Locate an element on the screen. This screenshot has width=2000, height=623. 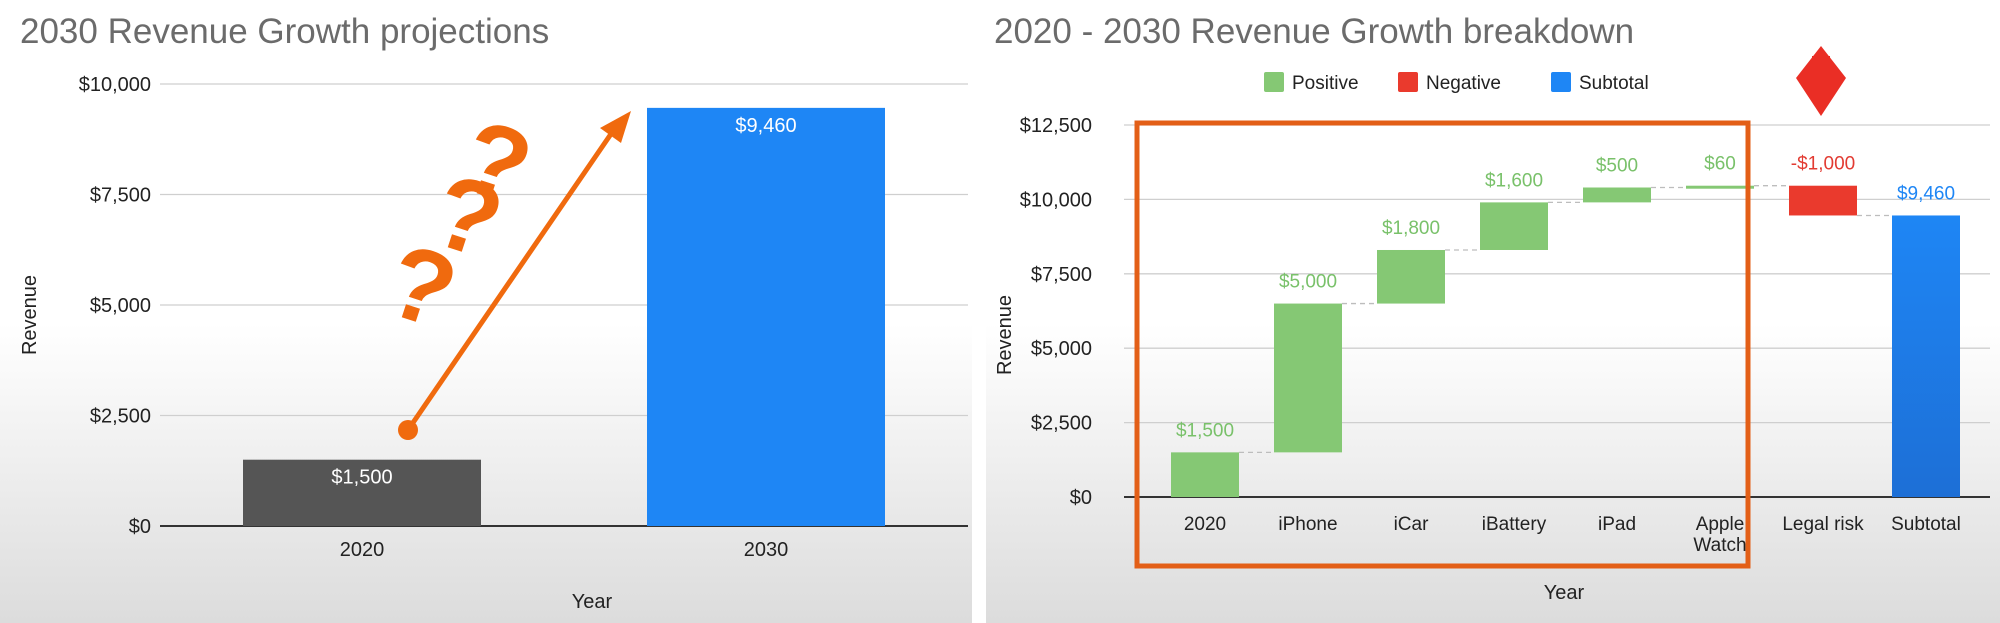
bar-legal-risk is located at coordinates (1823, 200).